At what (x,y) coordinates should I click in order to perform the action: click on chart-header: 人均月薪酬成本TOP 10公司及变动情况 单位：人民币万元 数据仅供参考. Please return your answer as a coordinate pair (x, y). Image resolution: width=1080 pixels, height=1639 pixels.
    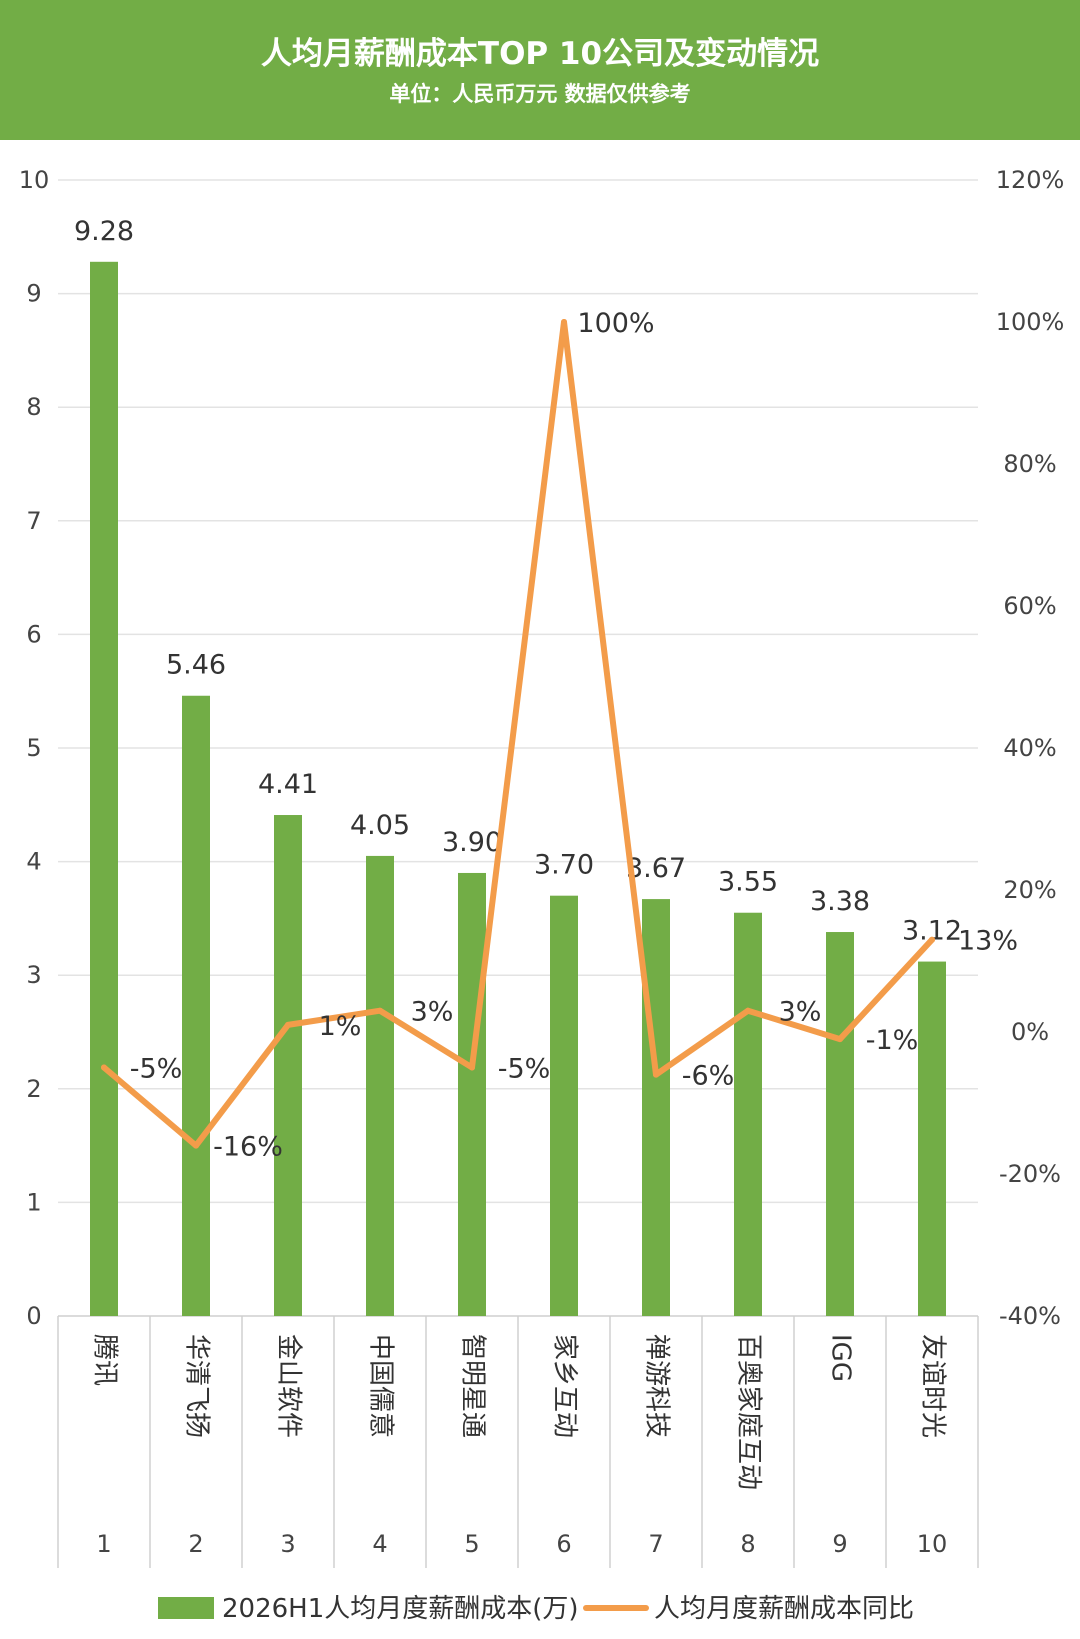
    Looking at the image, I should click on (540, 70).